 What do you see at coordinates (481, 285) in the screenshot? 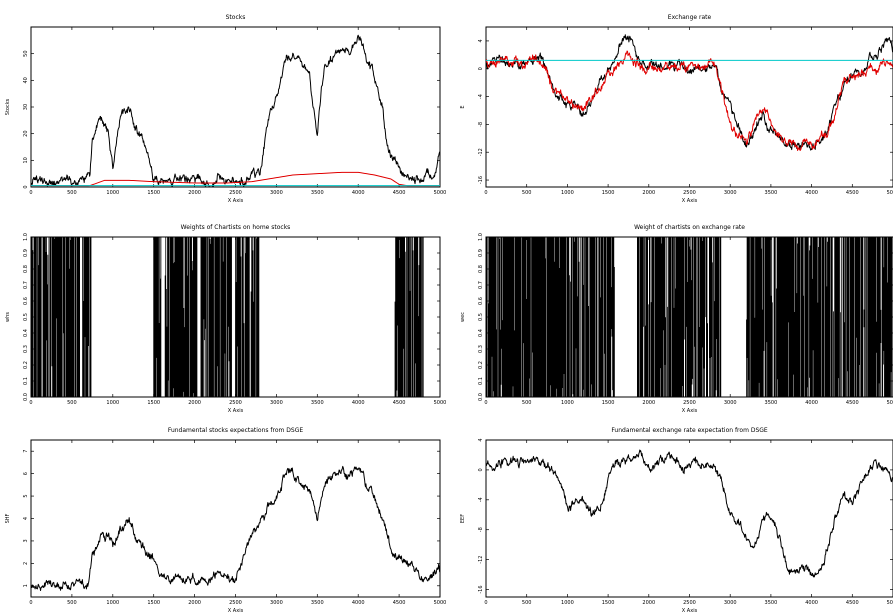
I see `y-tick-label: 0.7` at bounding box center [481, 285].